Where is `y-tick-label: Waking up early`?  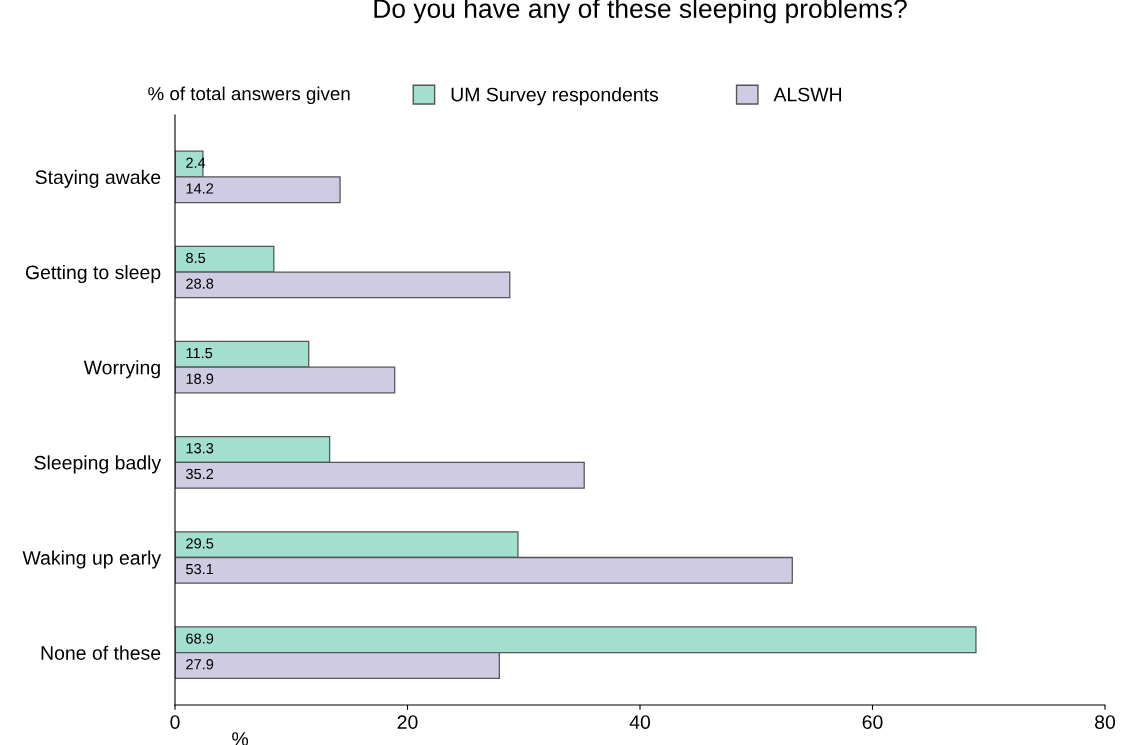 y-tick-label: Waking up early is located at coordinates (92, 559).